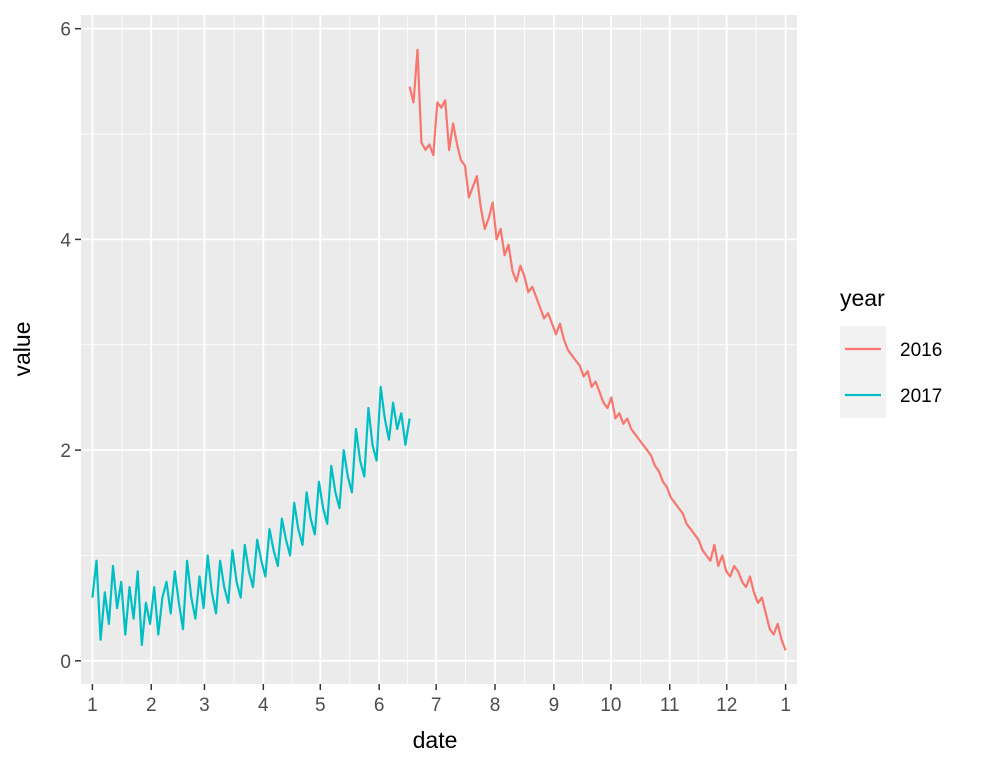 The image size is (982, 768). Describe the element at coordinates (320, 705) in the screenshot. I see `x-tick-label: 5` at that location.